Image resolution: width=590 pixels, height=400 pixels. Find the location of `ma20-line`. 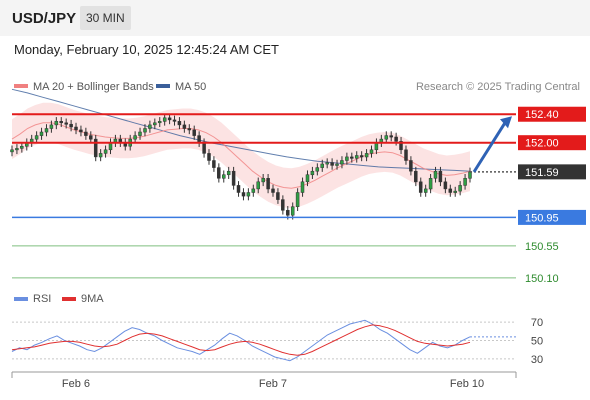

ma20-line is located at coordinates (241, 155).